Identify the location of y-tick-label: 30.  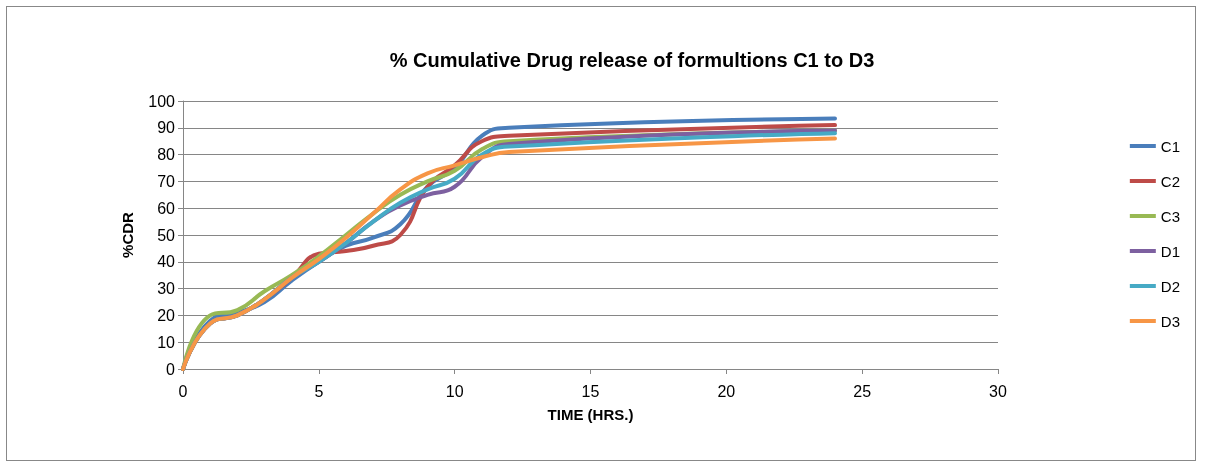
(166, 289).